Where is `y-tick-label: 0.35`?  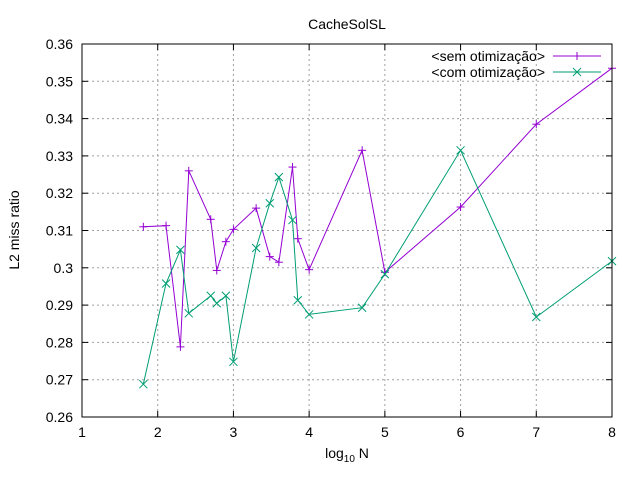
y-tick-label: 0.35 is located at coordinates (59, 81).